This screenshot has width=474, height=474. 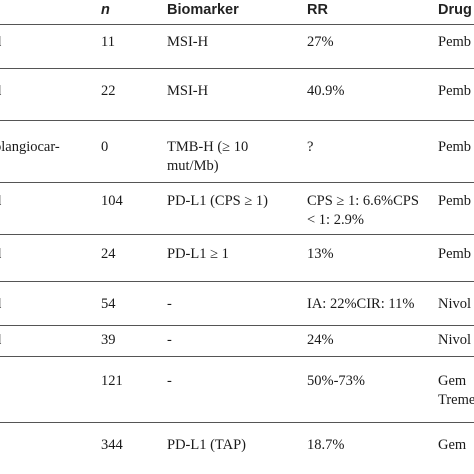 What do you see at coordinates (108, 254) in the screenshot?
I see `cell-n: 24` at bounding box center [108, 254].